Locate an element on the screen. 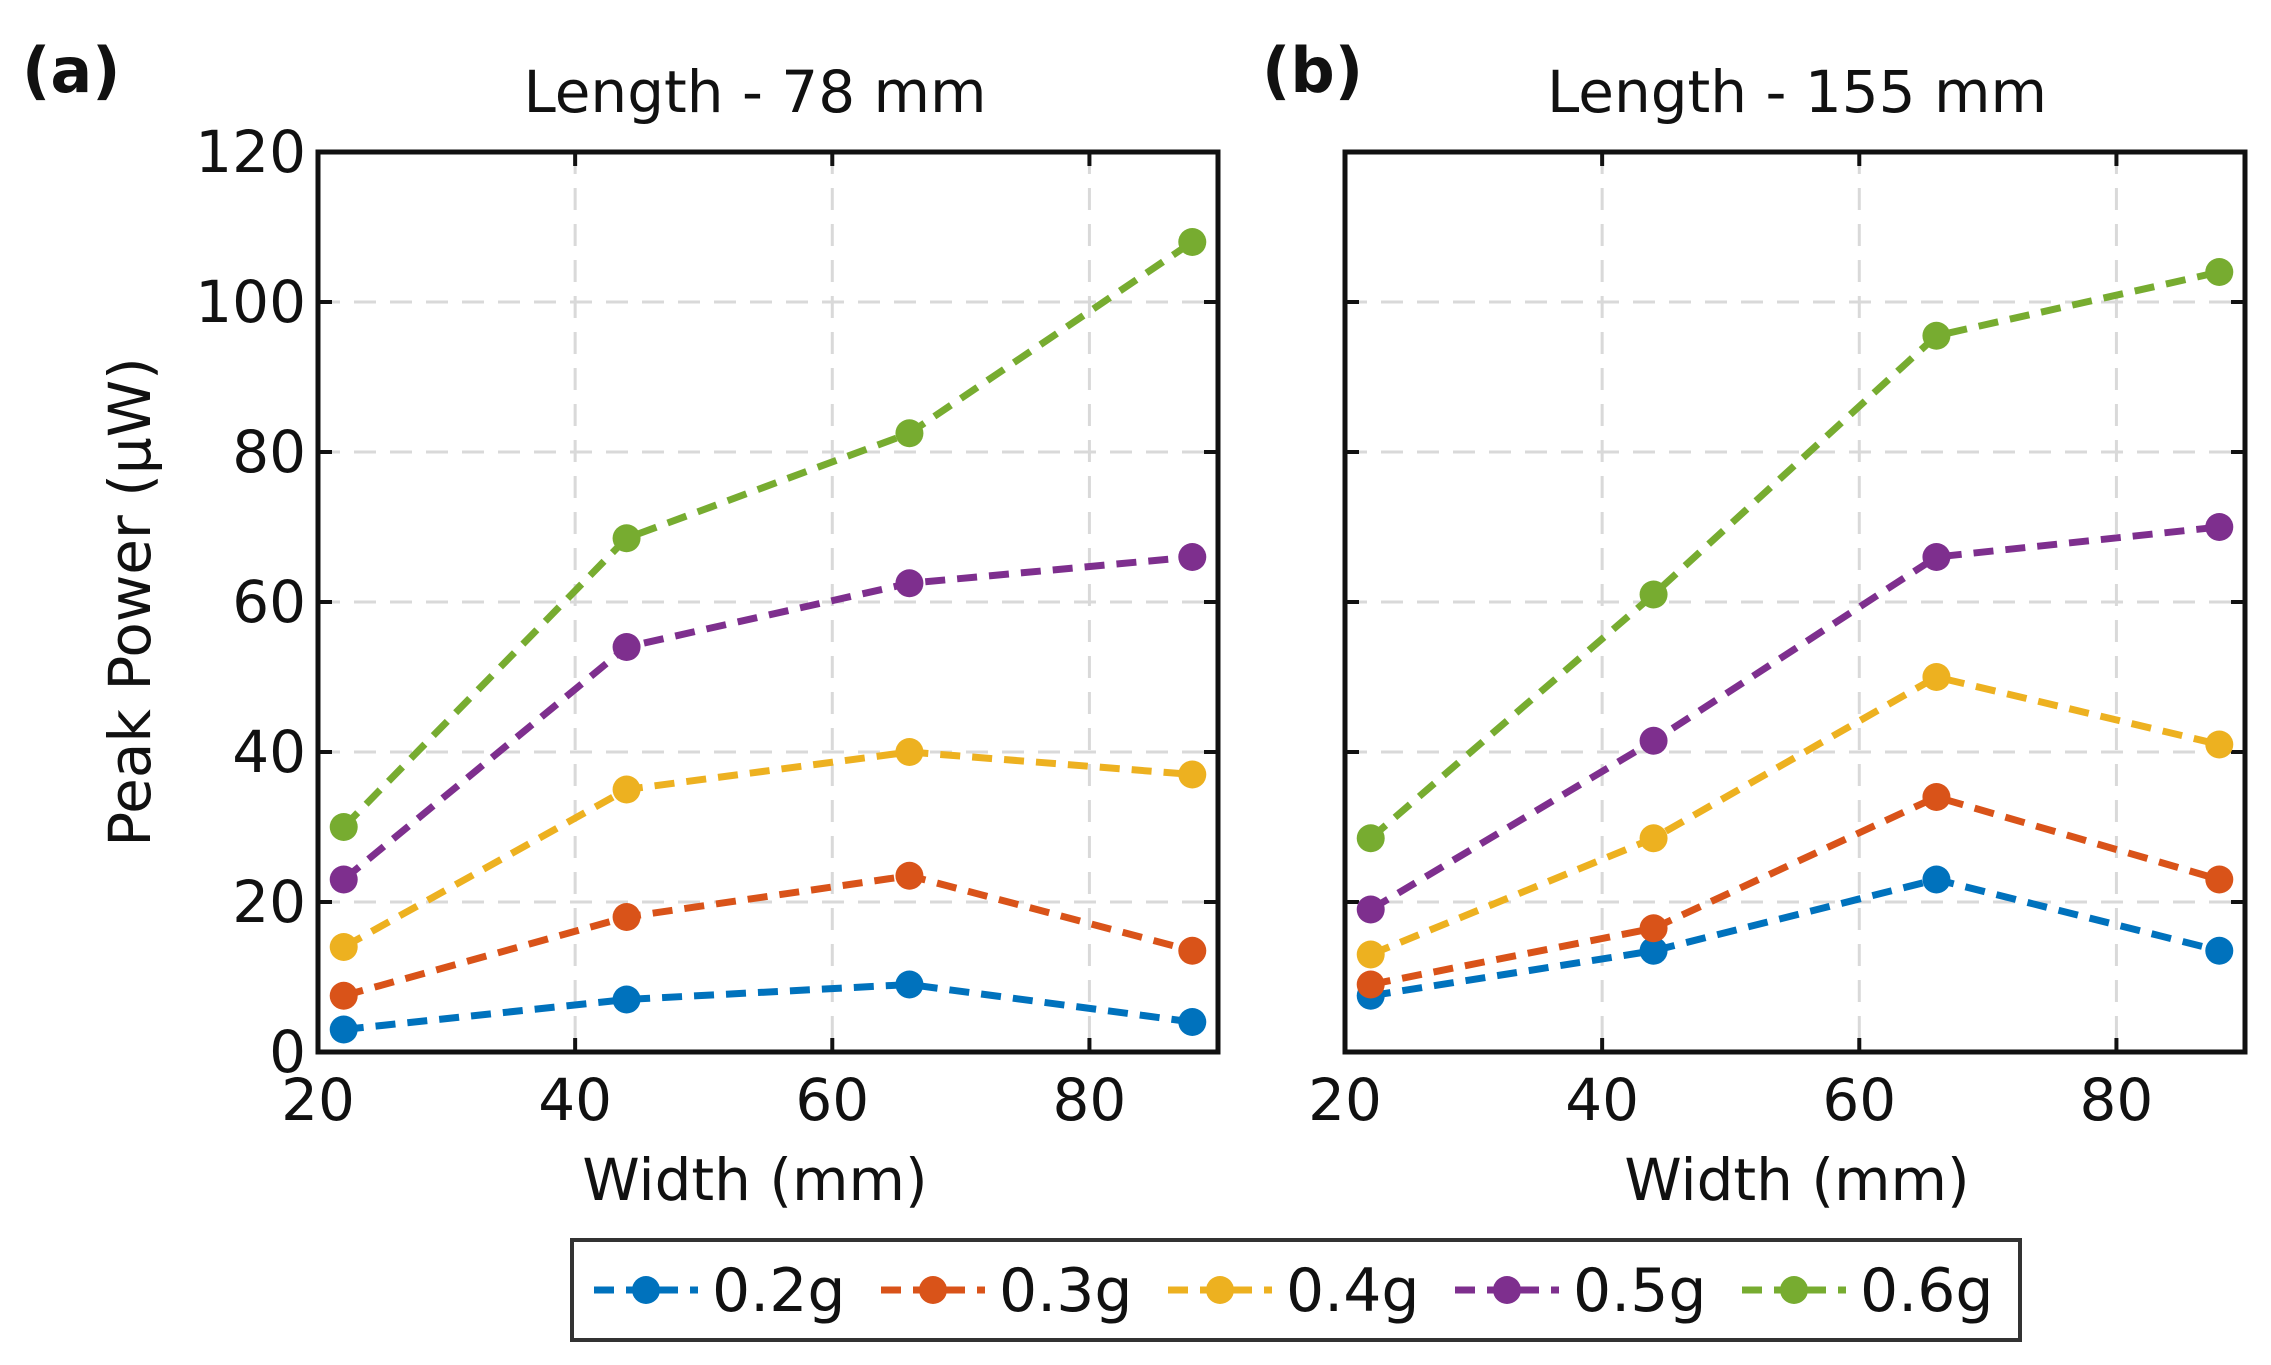 The image size is (2271, 1365). panel-b-series-04g-line is located at coordinates (1795, 815).